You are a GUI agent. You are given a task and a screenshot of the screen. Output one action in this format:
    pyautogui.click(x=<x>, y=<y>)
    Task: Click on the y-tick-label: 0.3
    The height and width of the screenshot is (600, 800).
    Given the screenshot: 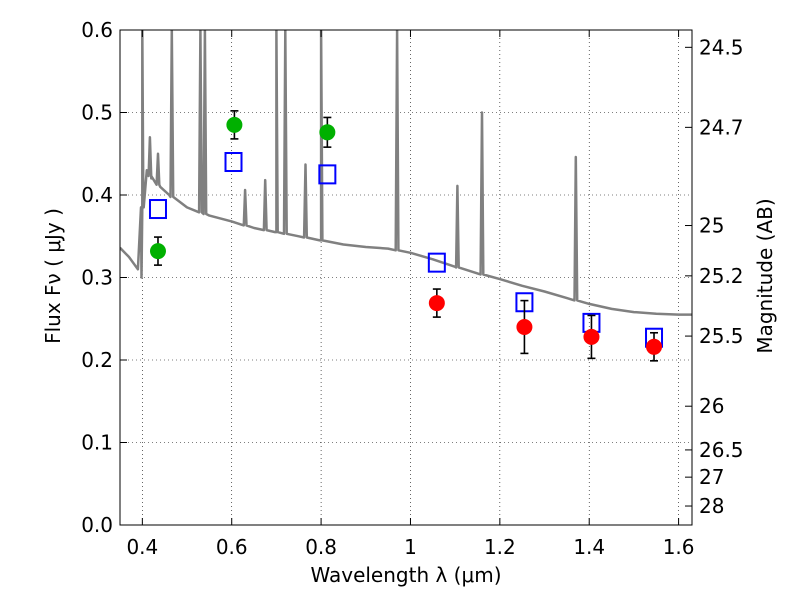 What is the action you would take?
    pyautogui.click(x=97, y=278)
    